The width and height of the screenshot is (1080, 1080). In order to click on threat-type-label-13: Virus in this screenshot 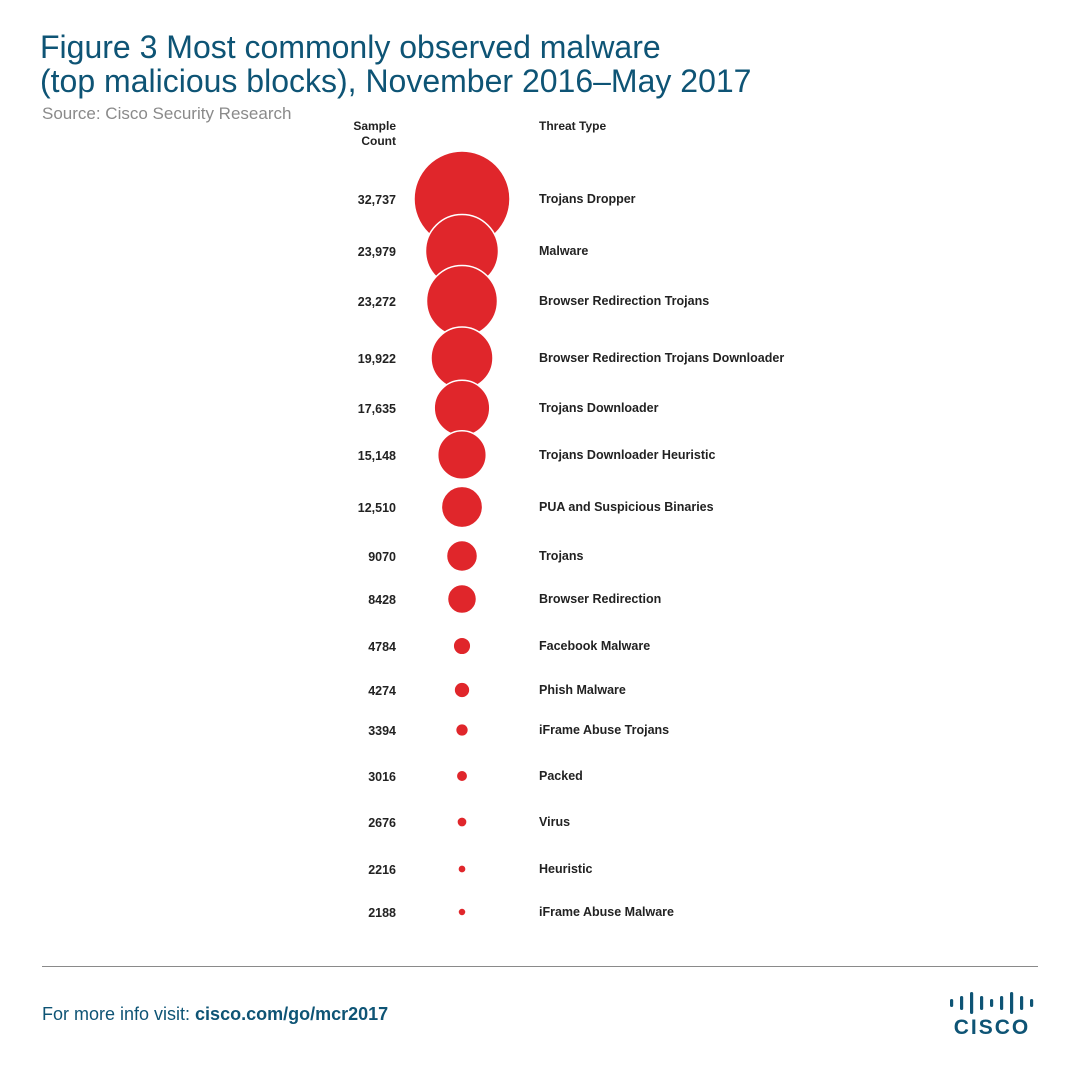, I will do `click(554, 822)`.